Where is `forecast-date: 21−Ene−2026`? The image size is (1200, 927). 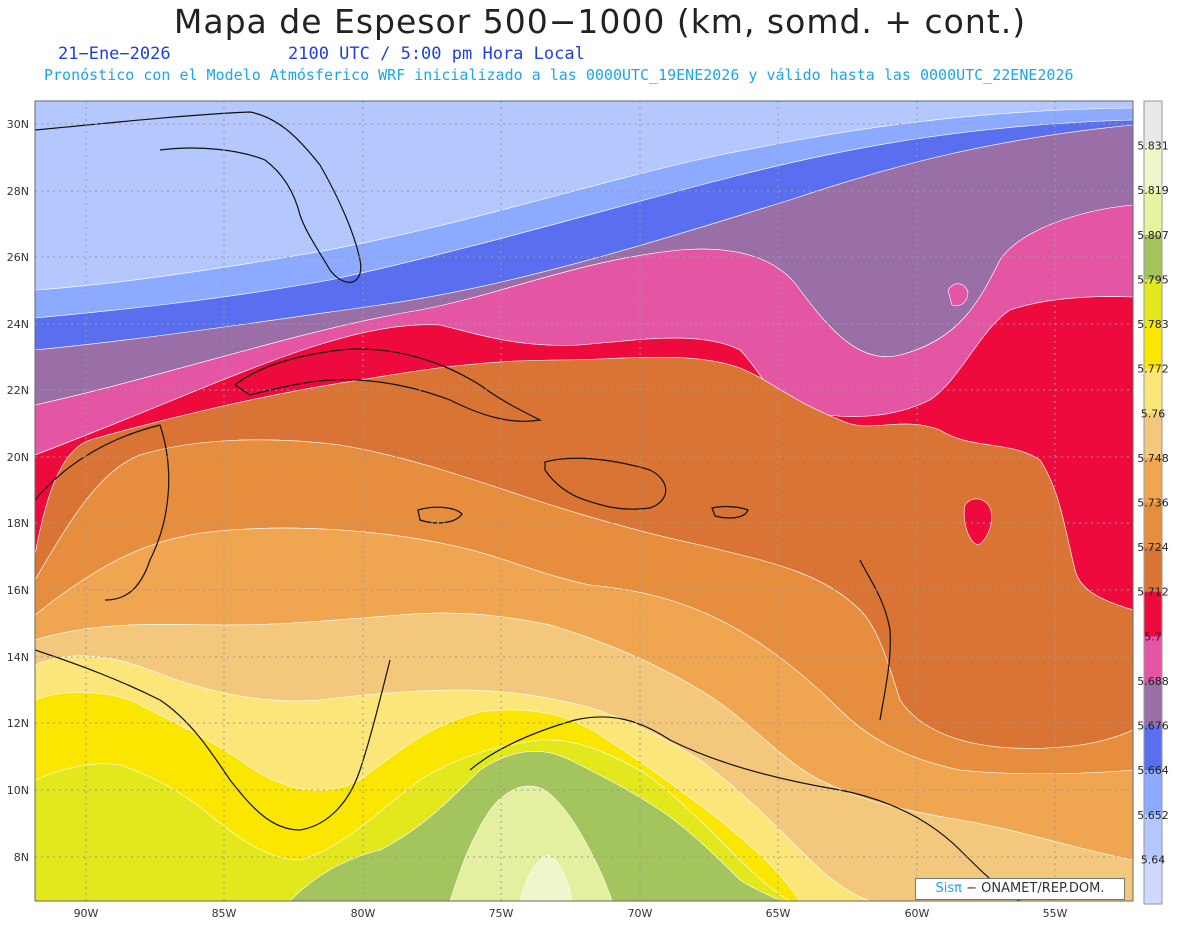 forecast-date: 21−Ene−2026 is located at coordinates (114, 54).